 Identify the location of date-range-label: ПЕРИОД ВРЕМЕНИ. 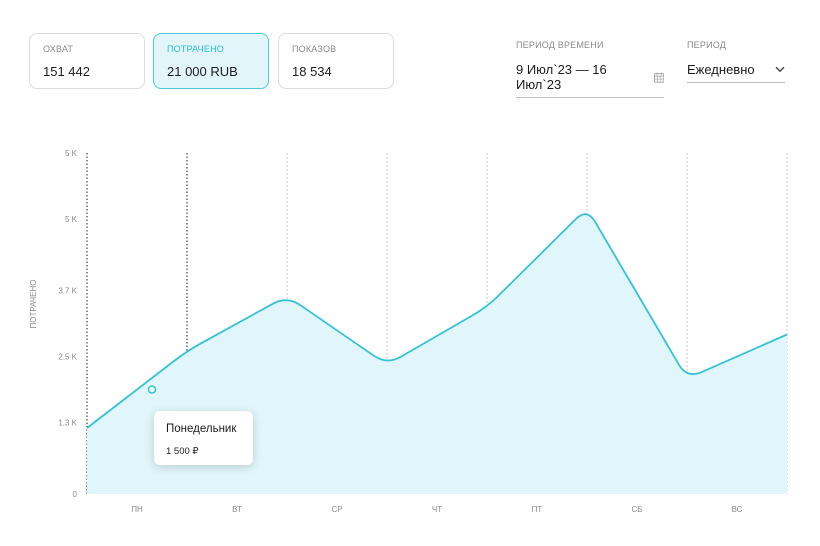
(560, 45).